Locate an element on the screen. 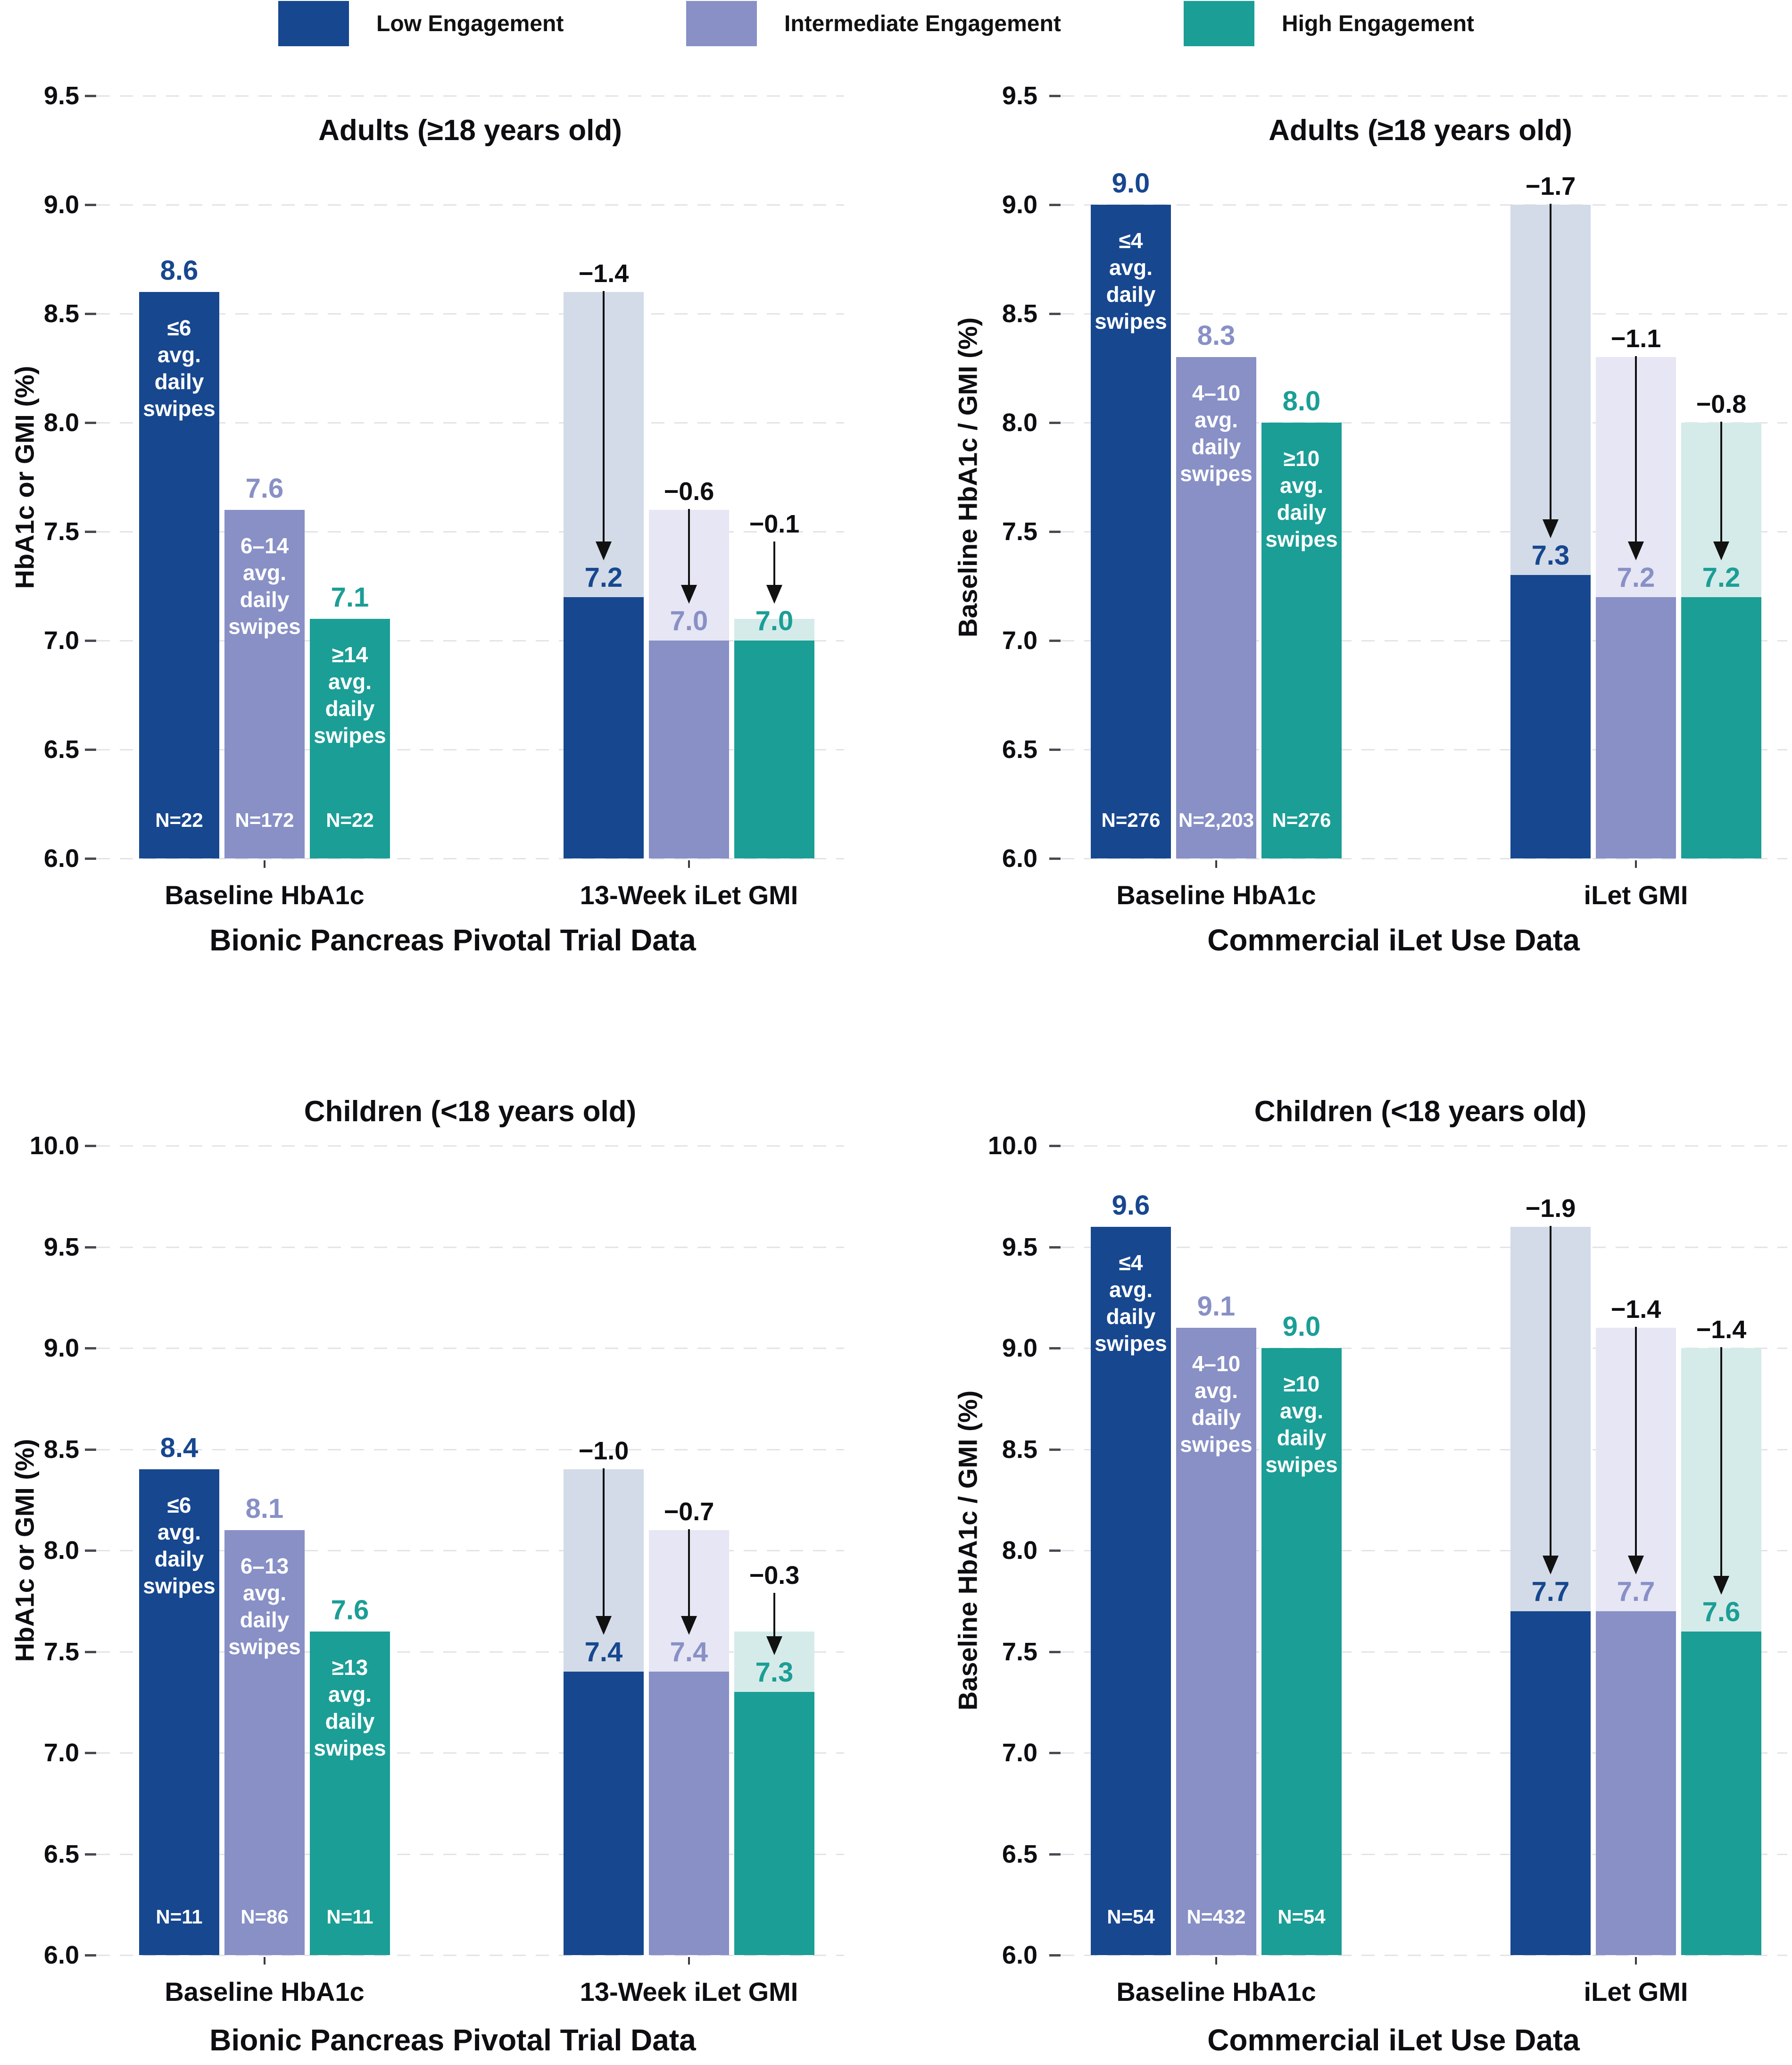 The image size is (1792, 2065). sample-size-label: N=432 is located at coordinates (1216, 1917).